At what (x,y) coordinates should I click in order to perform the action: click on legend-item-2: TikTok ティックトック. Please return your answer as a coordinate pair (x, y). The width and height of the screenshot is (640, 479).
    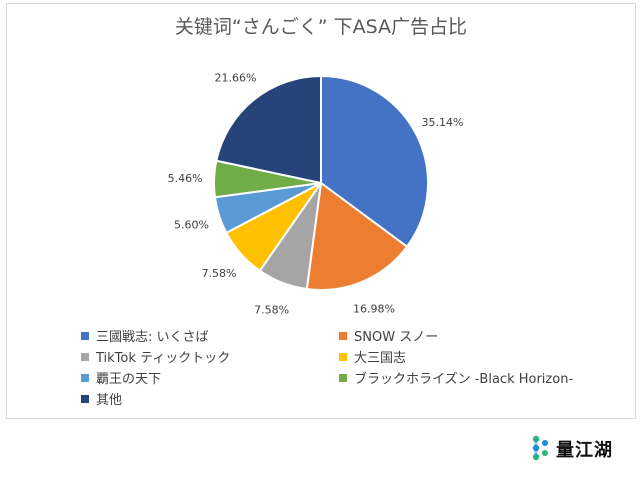
    Looking at the image, I should click on (155, 356).